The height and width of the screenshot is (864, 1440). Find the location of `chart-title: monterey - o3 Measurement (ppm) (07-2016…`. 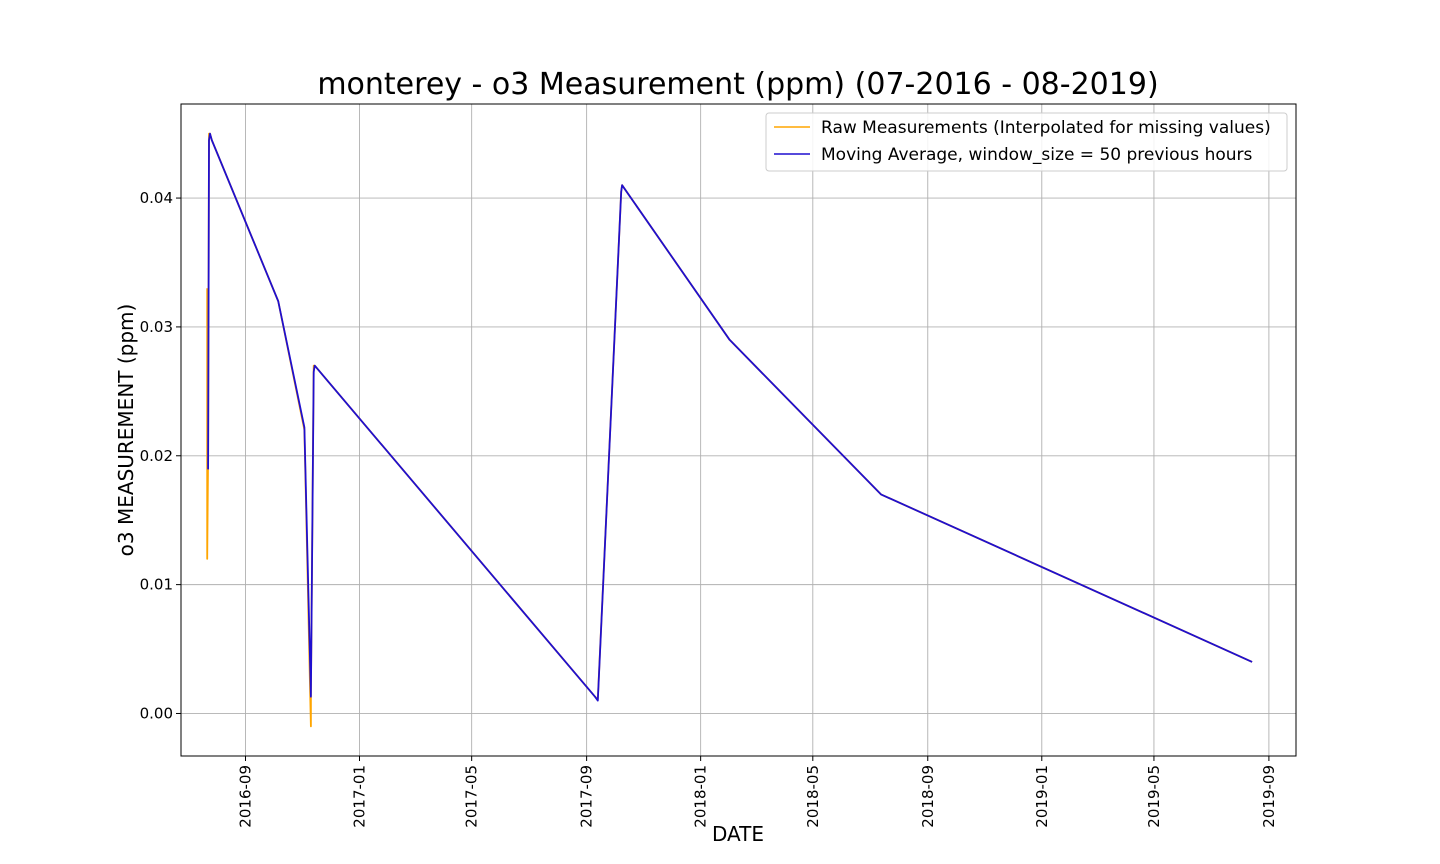

chart-title: monterey - o3 Measurement (ppm) (07-2016… is located at coordinates (737, 84).